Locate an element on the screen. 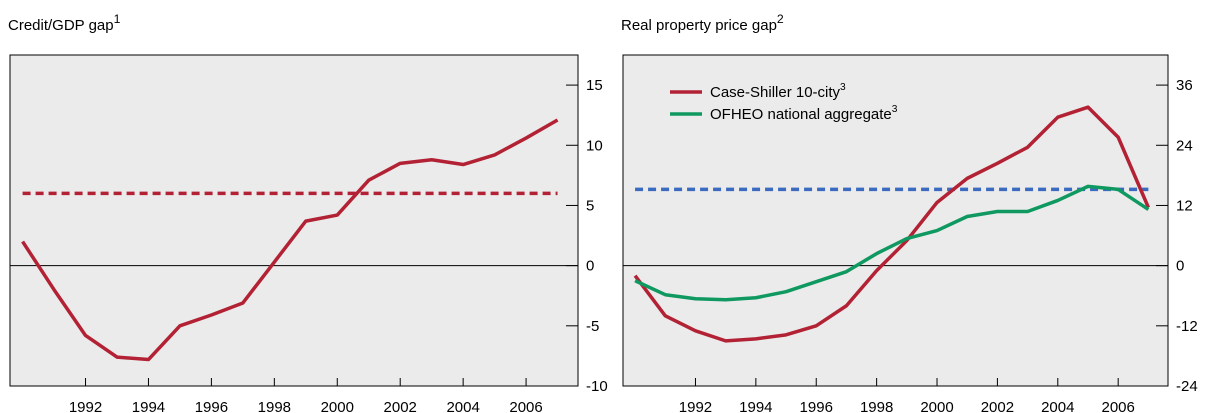 The image size is (1214, 413). chart-title: Credit/GDP gap1 is located at coordinates (64, 23).